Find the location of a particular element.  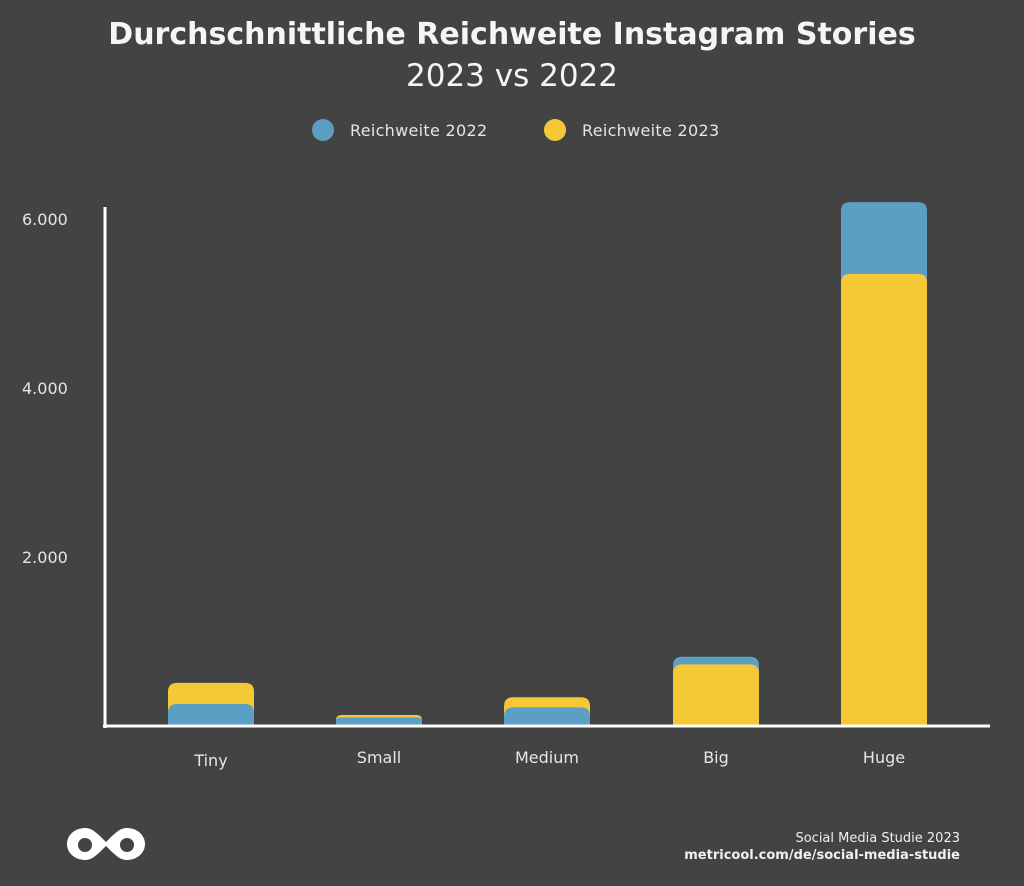

footer-url: metricool.com/de/social-media-studie is located at coordinates (822, 855).